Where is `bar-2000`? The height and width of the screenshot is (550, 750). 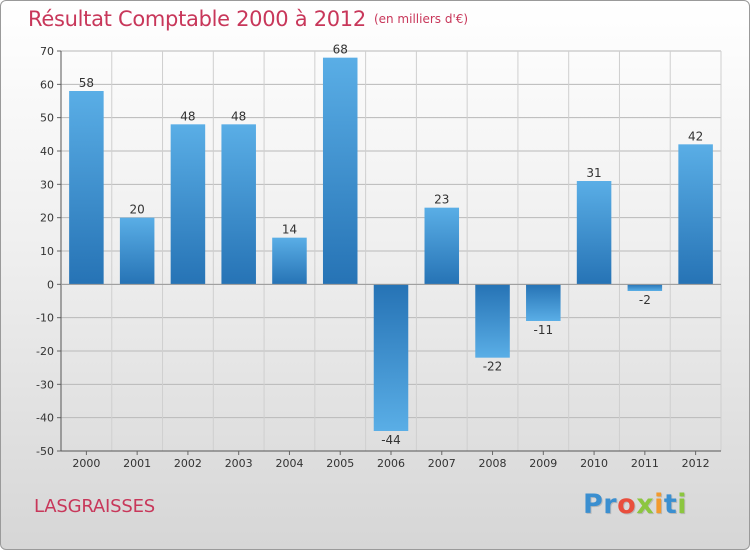 bar-2000 is located at coordinates (86, 188).